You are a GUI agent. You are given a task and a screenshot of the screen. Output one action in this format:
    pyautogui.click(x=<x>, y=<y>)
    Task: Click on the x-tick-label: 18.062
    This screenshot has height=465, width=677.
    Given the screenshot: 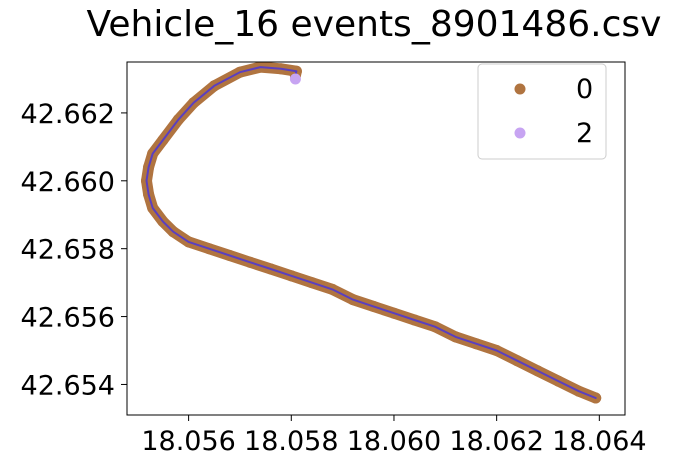 What is the action you would take?
    pyautogui.click(x=496, y=441)
    